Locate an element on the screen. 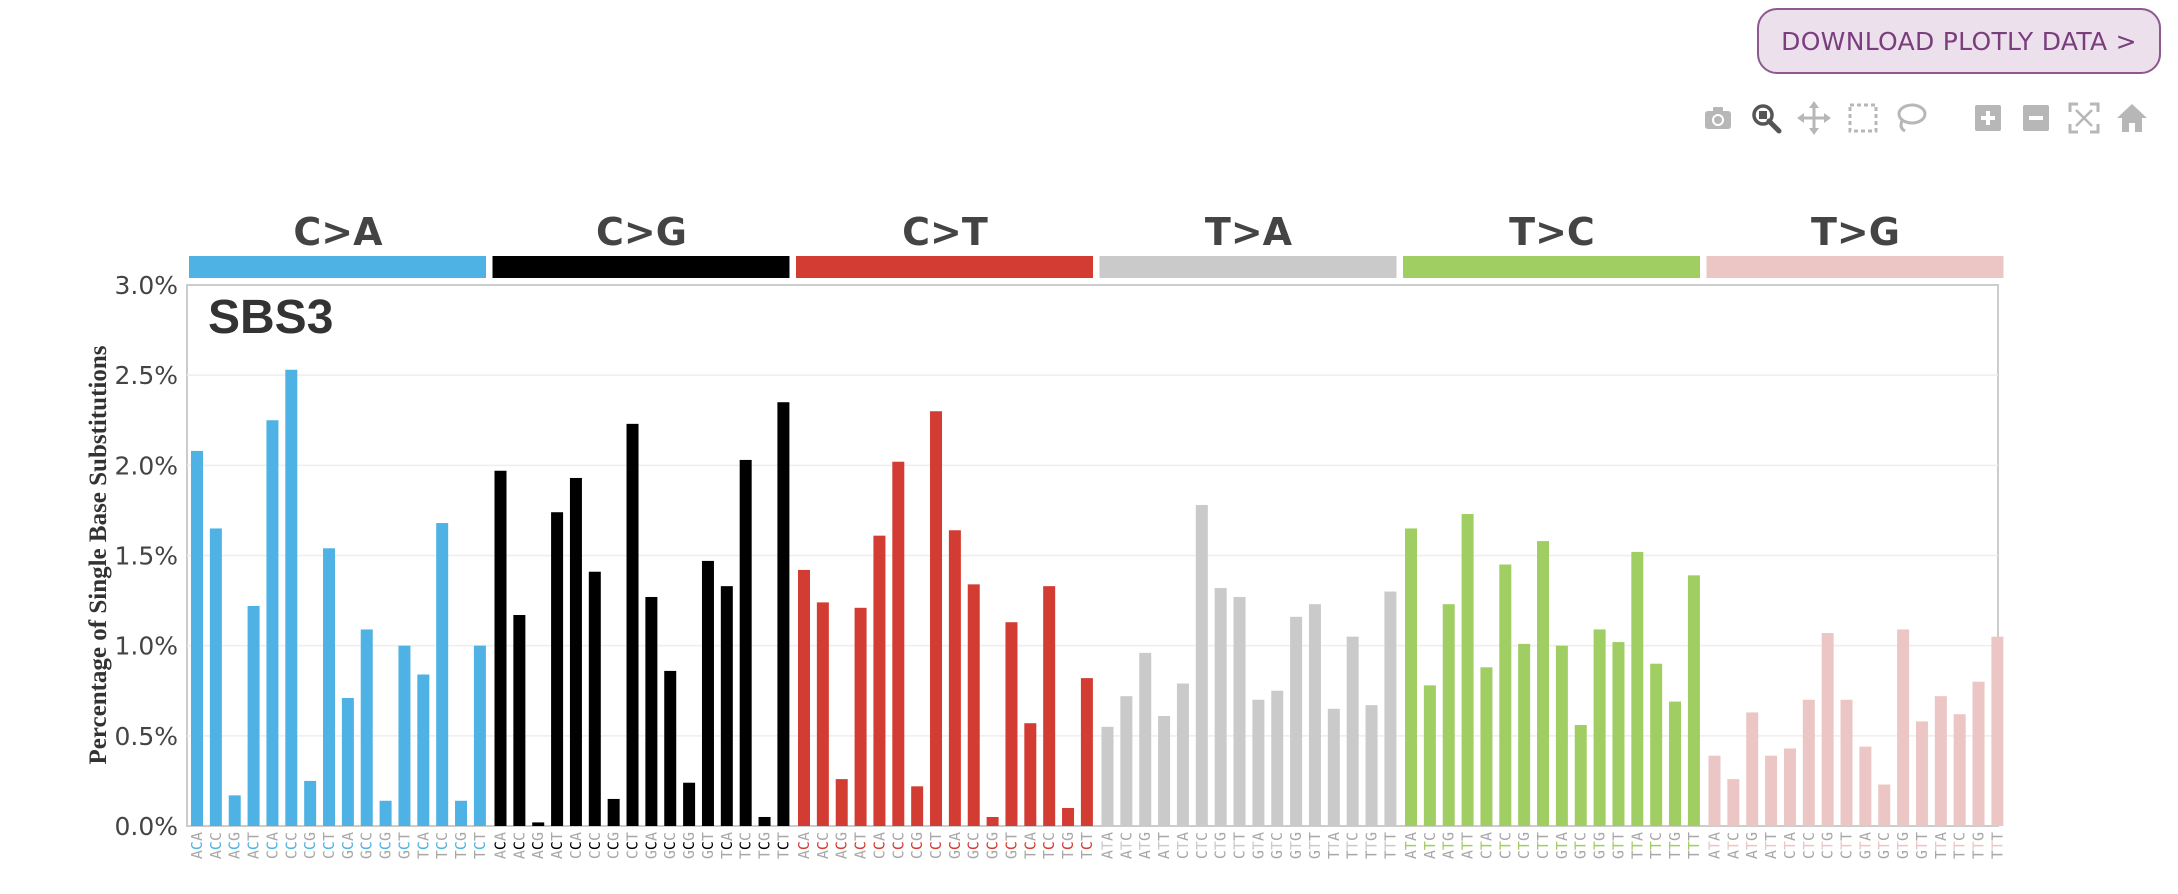 The image size is (2178, 894). bar-c-to-a-ACC is located at coordinates (215, 677).